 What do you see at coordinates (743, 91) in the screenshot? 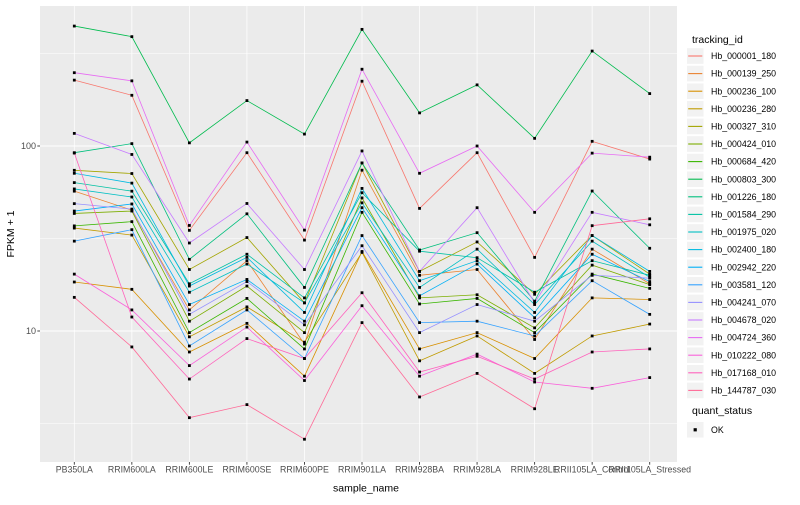
I see `legend-item-label: Hb_000236_100` at bounding box center [743, 91].